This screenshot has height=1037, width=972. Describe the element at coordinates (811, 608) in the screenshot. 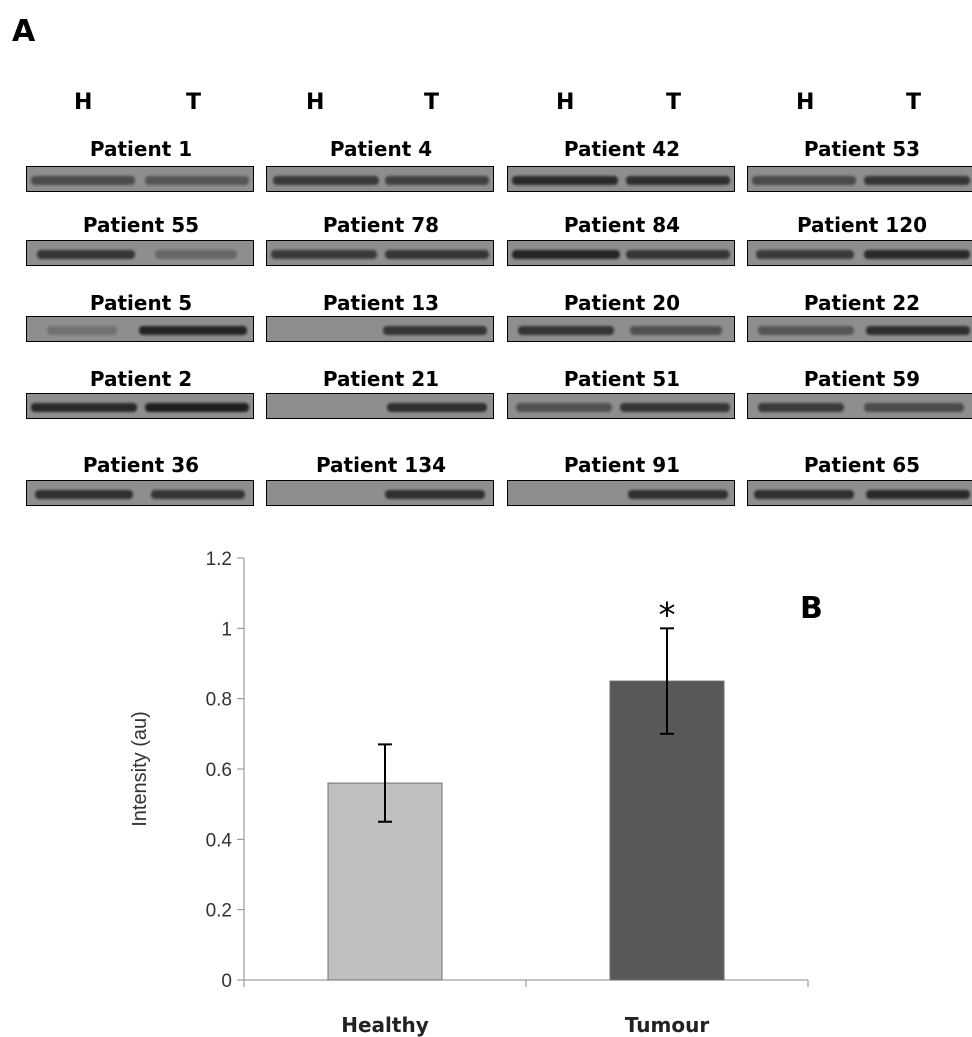

I see `panel-b-label: B` at that location.